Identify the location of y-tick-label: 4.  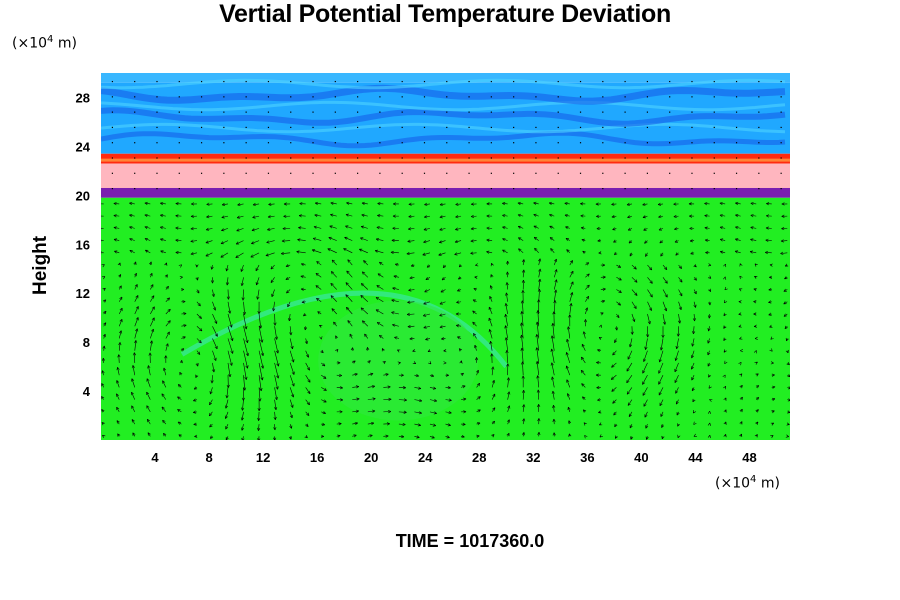
(87, 391).